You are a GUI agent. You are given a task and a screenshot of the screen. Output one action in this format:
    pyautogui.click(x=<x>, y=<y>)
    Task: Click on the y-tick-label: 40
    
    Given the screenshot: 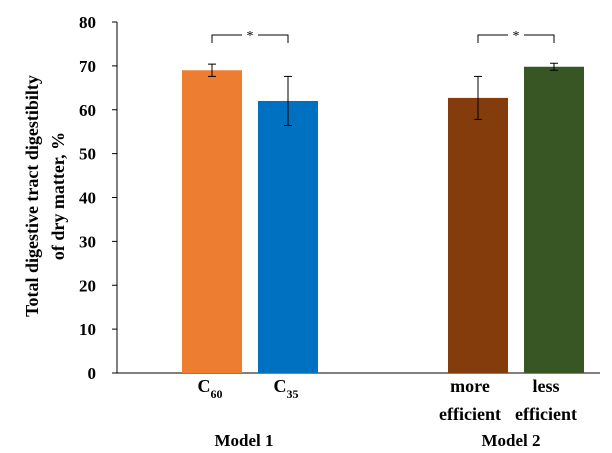 What is the action you would take?
    pyautogui.click(x=87, y=198)
    